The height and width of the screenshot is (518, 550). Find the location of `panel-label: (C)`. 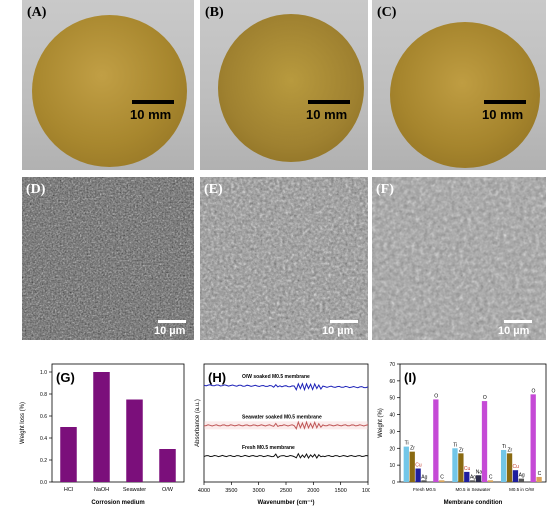

panel-label: (C) is located at coordinates (387, 12).